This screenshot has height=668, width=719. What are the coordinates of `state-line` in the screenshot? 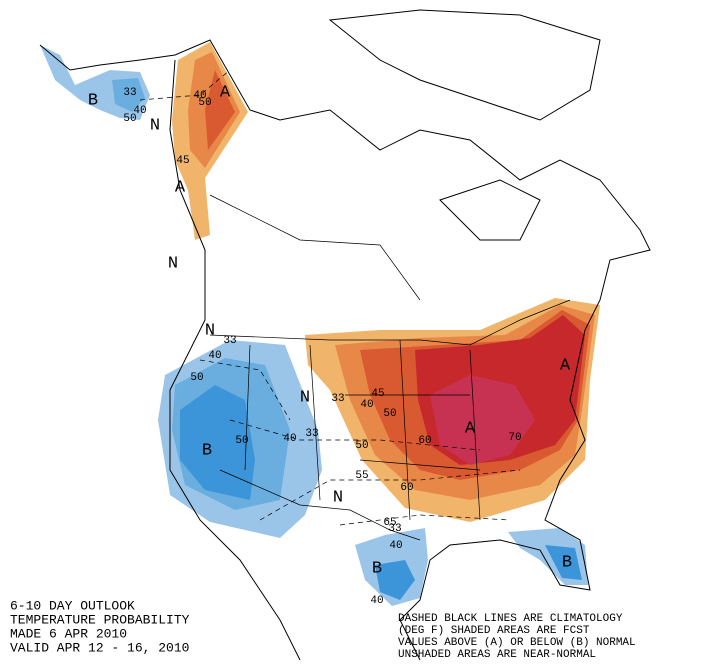 It's located at (362, 430).